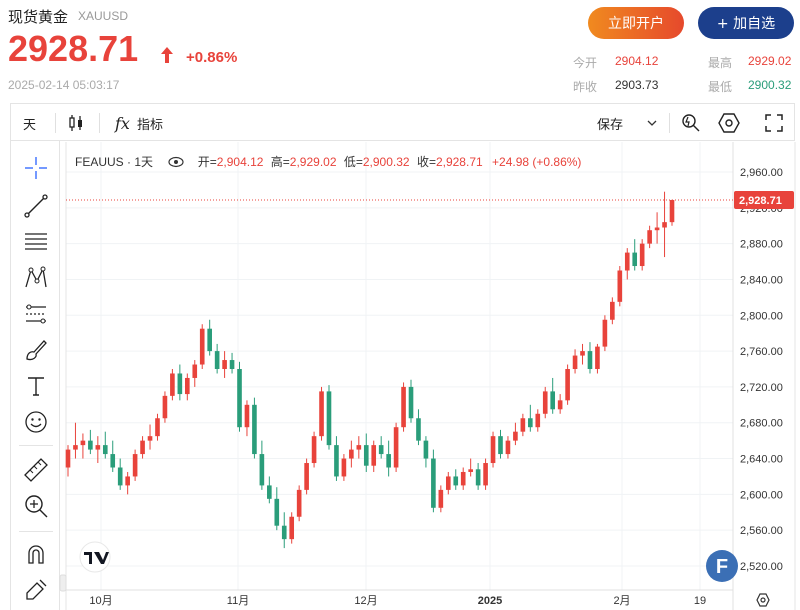  Describe the element at coordinates (36, 554) in the screenshot. I see `magnet-icon` at that location.